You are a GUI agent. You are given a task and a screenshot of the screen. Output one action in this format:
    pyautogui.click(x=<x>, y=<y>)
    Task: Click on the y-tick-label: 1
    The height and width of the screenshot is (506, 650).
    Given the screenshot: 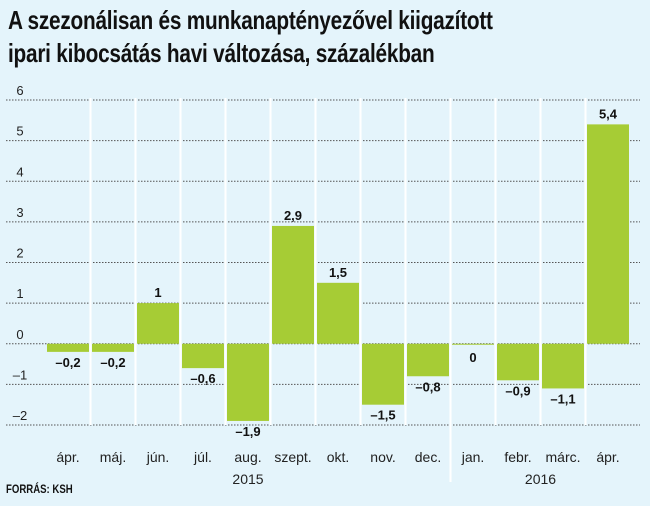 What is the action you would take?
    pyautogui.click(x=19, y=293)
    